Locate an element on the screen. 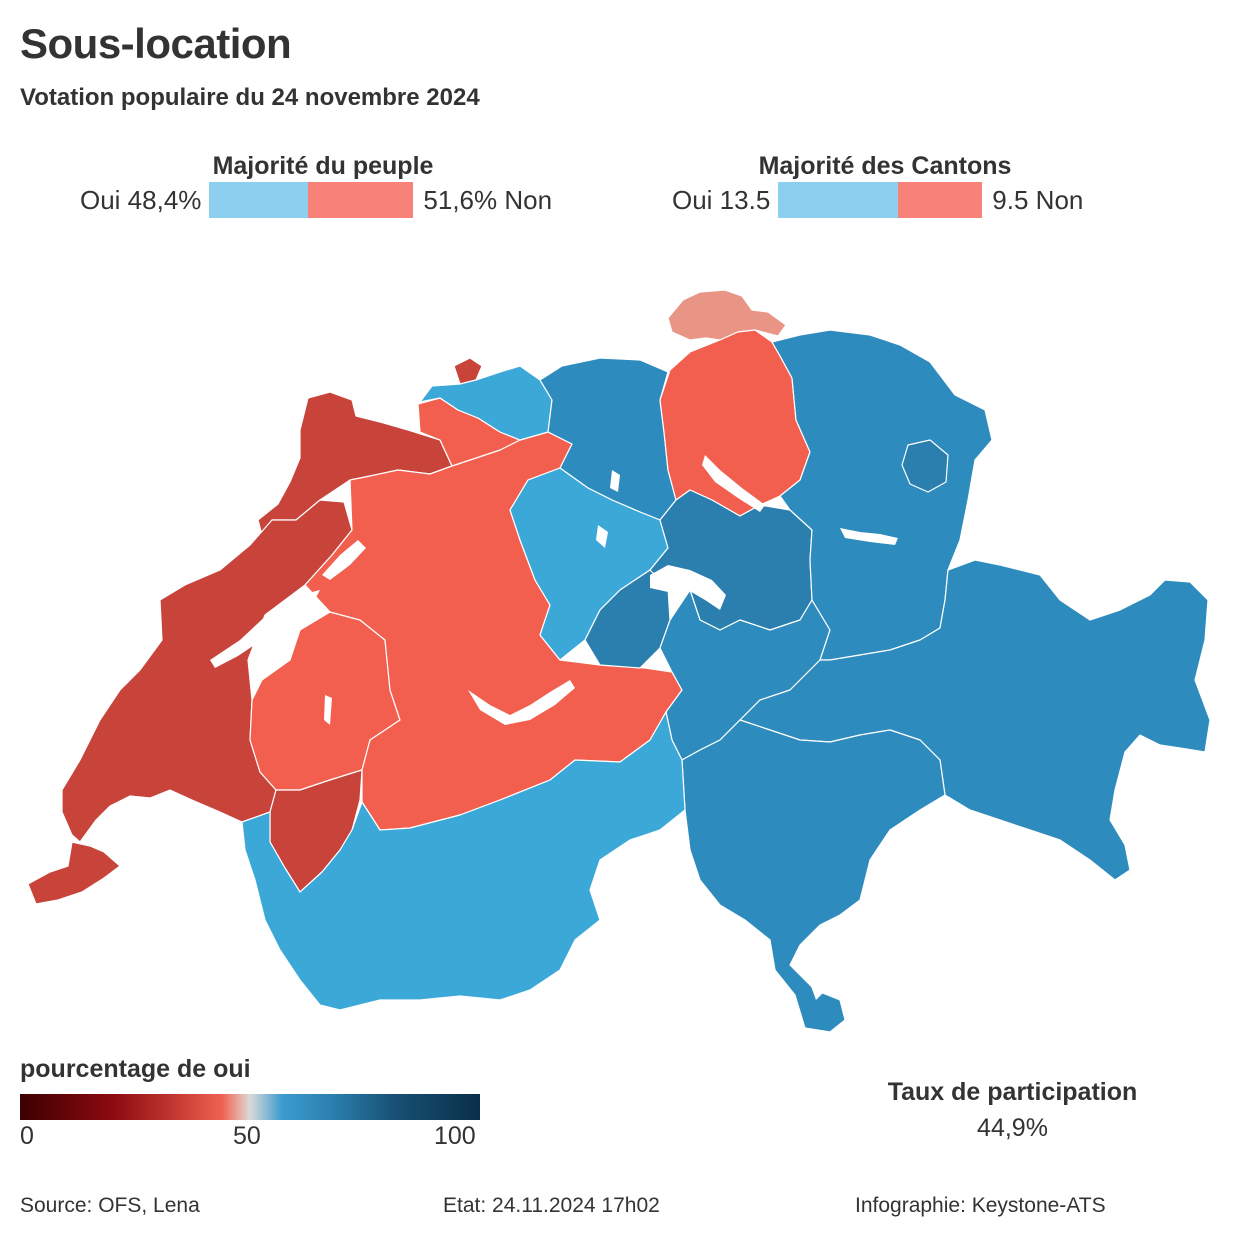 The width and height of the screenshot is (1240, 1260). region-basel-stadt is located at coordinates (468, 371).